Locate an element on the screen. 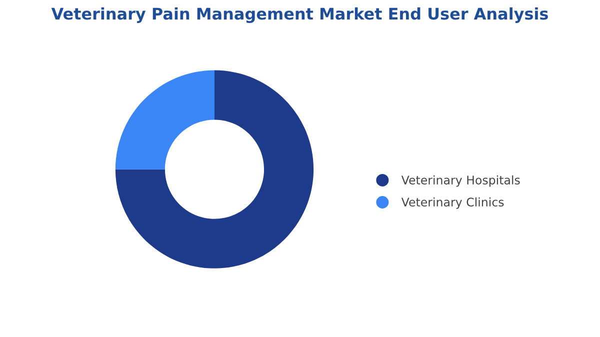 This screenshot has height=337, width=600. legend-label: Veterinary Hospitals is located at coordinates (460, 181).